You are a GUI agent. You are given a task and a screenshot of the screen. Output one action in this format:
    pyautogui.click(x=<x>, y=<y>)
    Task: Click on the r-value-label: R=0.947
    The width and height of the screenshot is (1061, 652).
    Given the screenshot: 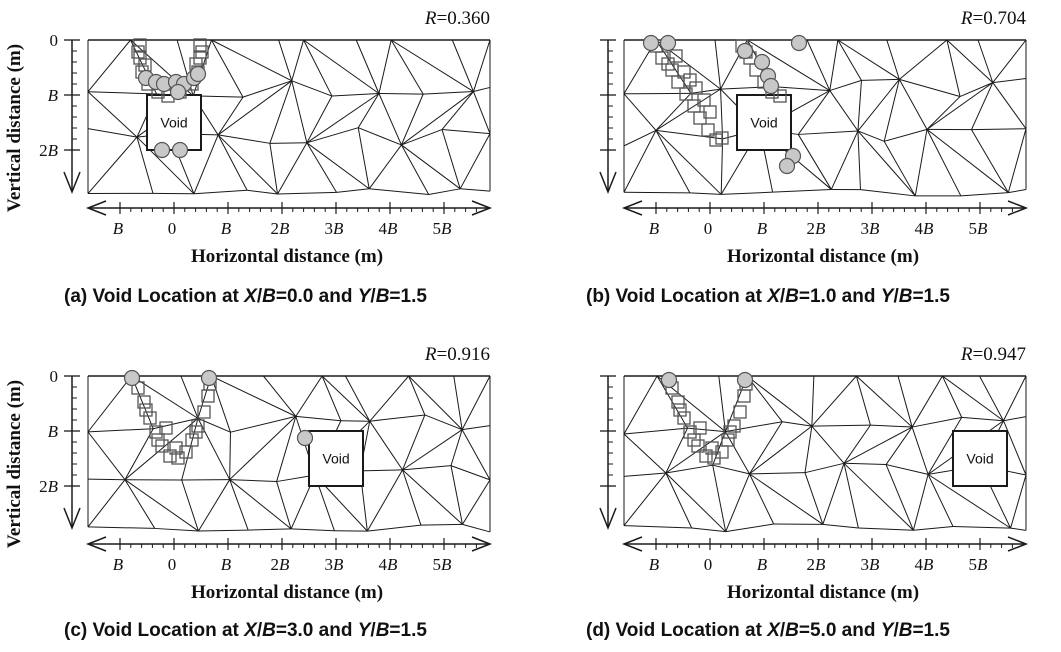 What is the action you would take?
    pyautogui.click(x=993, y=354)
    